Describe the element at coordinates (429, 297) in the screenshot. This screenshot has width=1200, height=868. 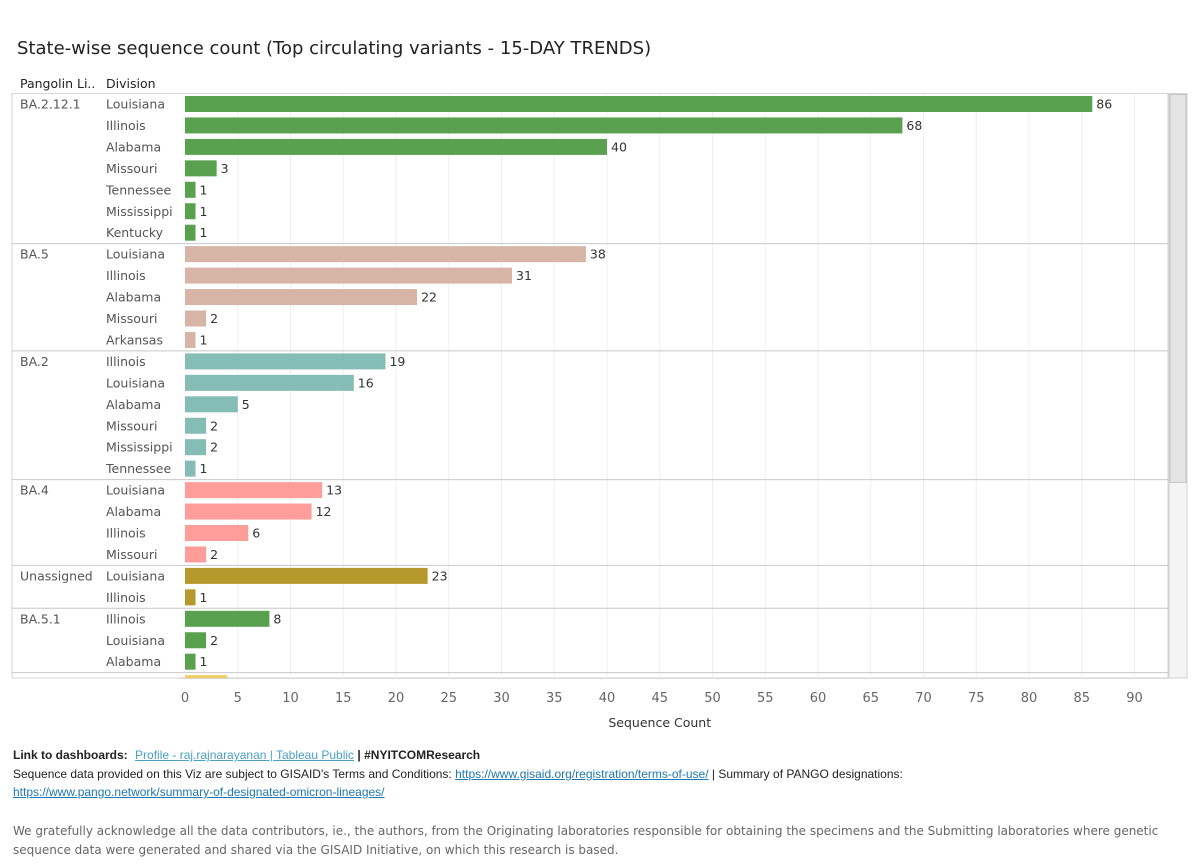
I see `bar-value-label: 22` at that location.